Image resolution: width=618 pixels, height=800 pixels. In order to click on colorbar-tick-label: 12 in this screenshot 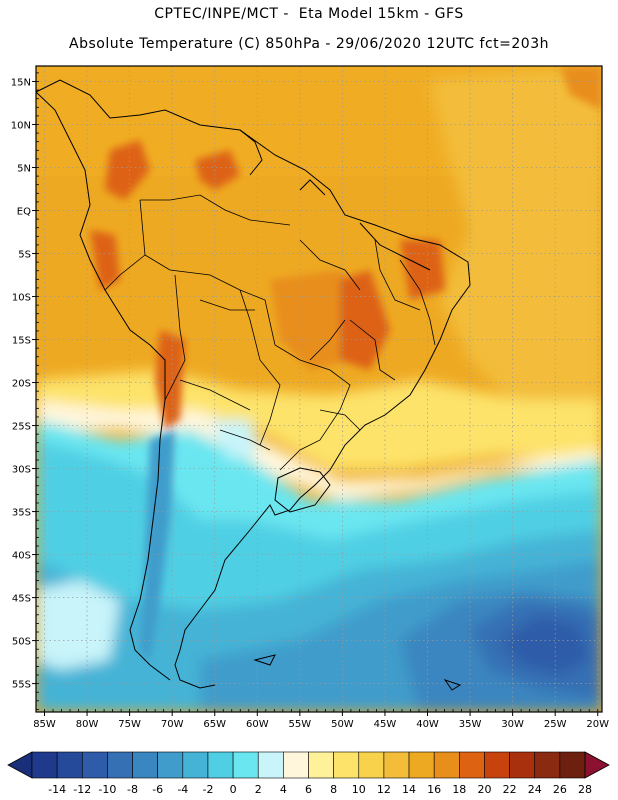, I will do `click(384, 789)`.